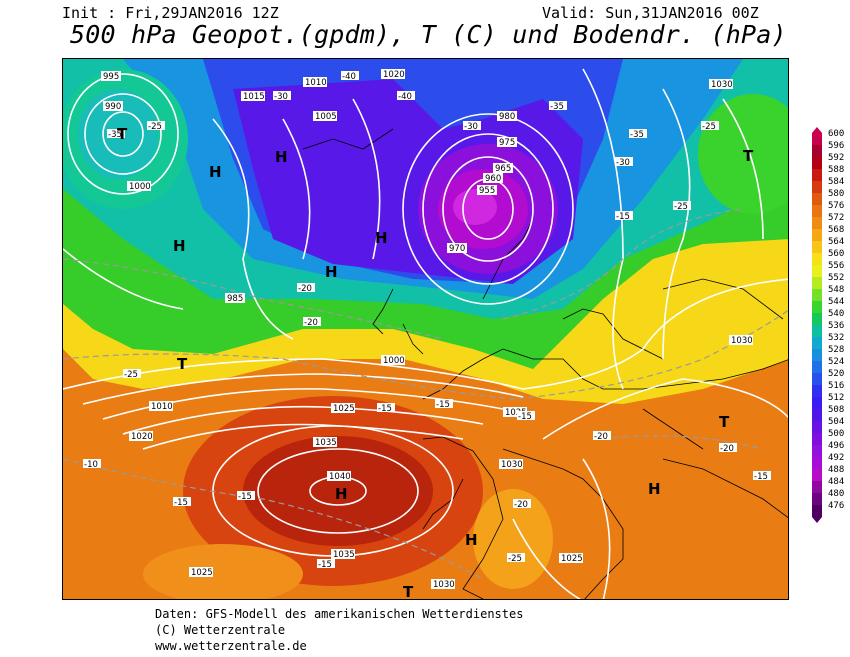 The image size is (850, 657). Describe the element at coordinates (235, 299) in the screenshot. I see `svg-text: 985` at that location.